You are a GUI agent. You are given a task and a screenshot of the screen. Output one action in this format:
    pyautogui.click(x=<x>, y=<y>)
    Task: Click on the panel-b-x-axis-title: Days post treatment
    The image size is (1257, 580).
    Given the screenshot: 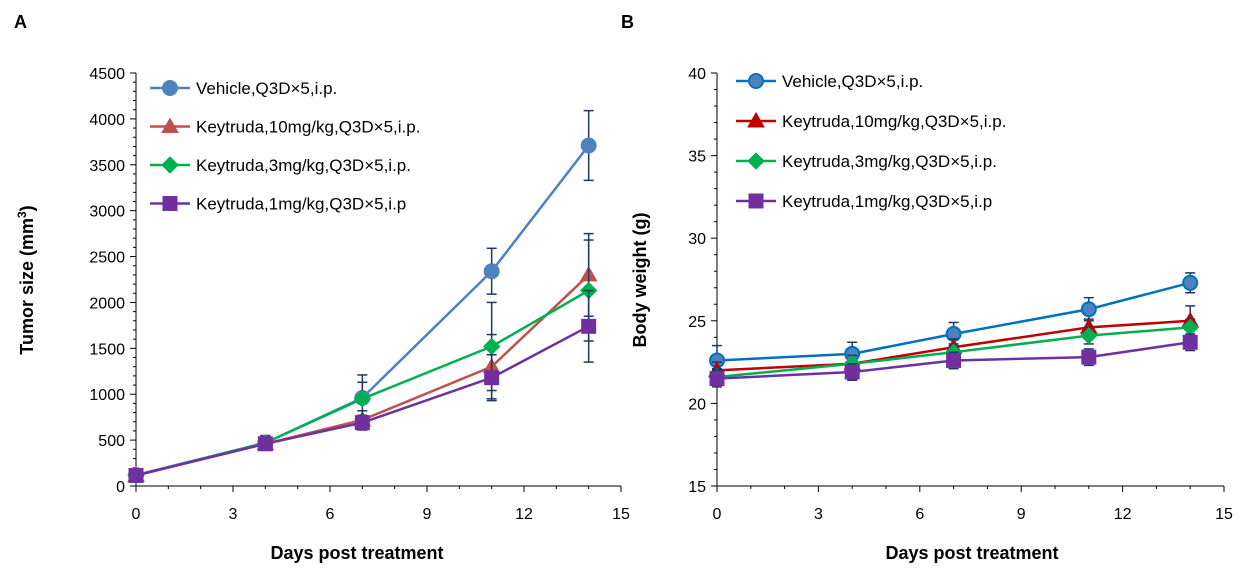 What is the action you would take?
    pyautogui.click(x=971, y=553)
    